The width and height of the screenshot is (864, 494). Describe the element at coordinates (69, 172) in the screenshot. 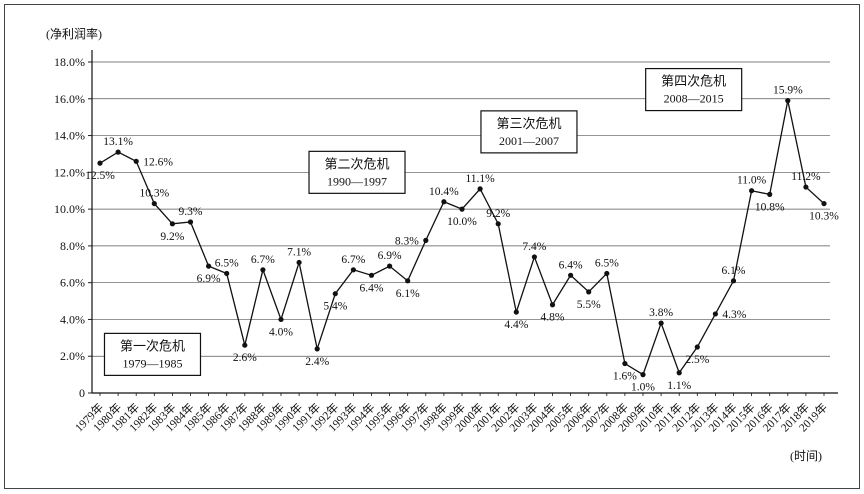

I see `y-tick-label: 12.0%` at that location.